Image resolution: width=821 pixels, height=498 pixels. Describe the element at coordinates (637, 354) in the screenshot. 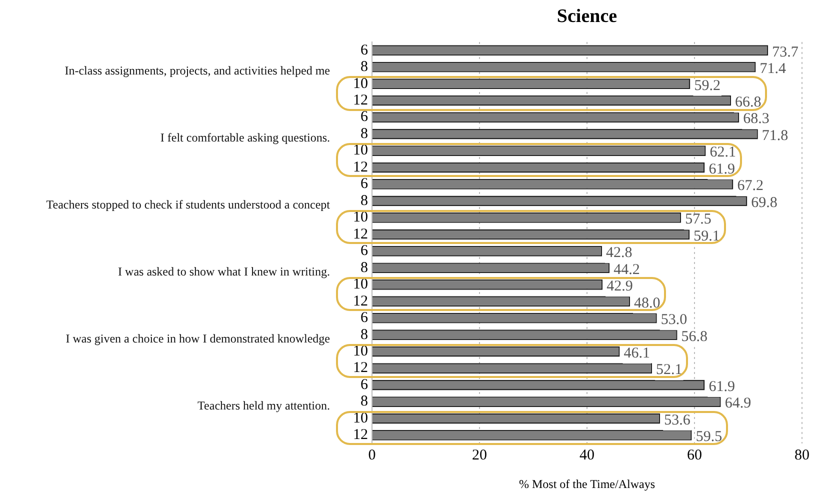

I see `data-label: 46.1` at that location.